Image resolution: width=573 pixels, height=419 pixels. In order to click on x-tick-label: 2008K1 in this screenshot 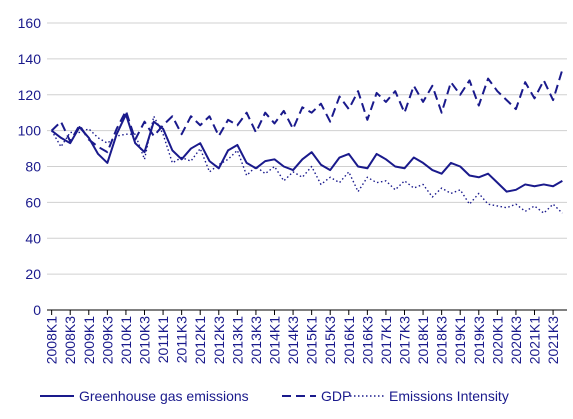, I will do `click(52, 340)`.